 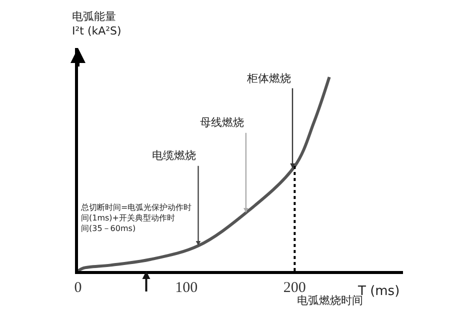 What do you see at coordinates (330, 300) in the screenshot?
I see `text: 电弧燃烧时间` at bounding box center [330, 300].